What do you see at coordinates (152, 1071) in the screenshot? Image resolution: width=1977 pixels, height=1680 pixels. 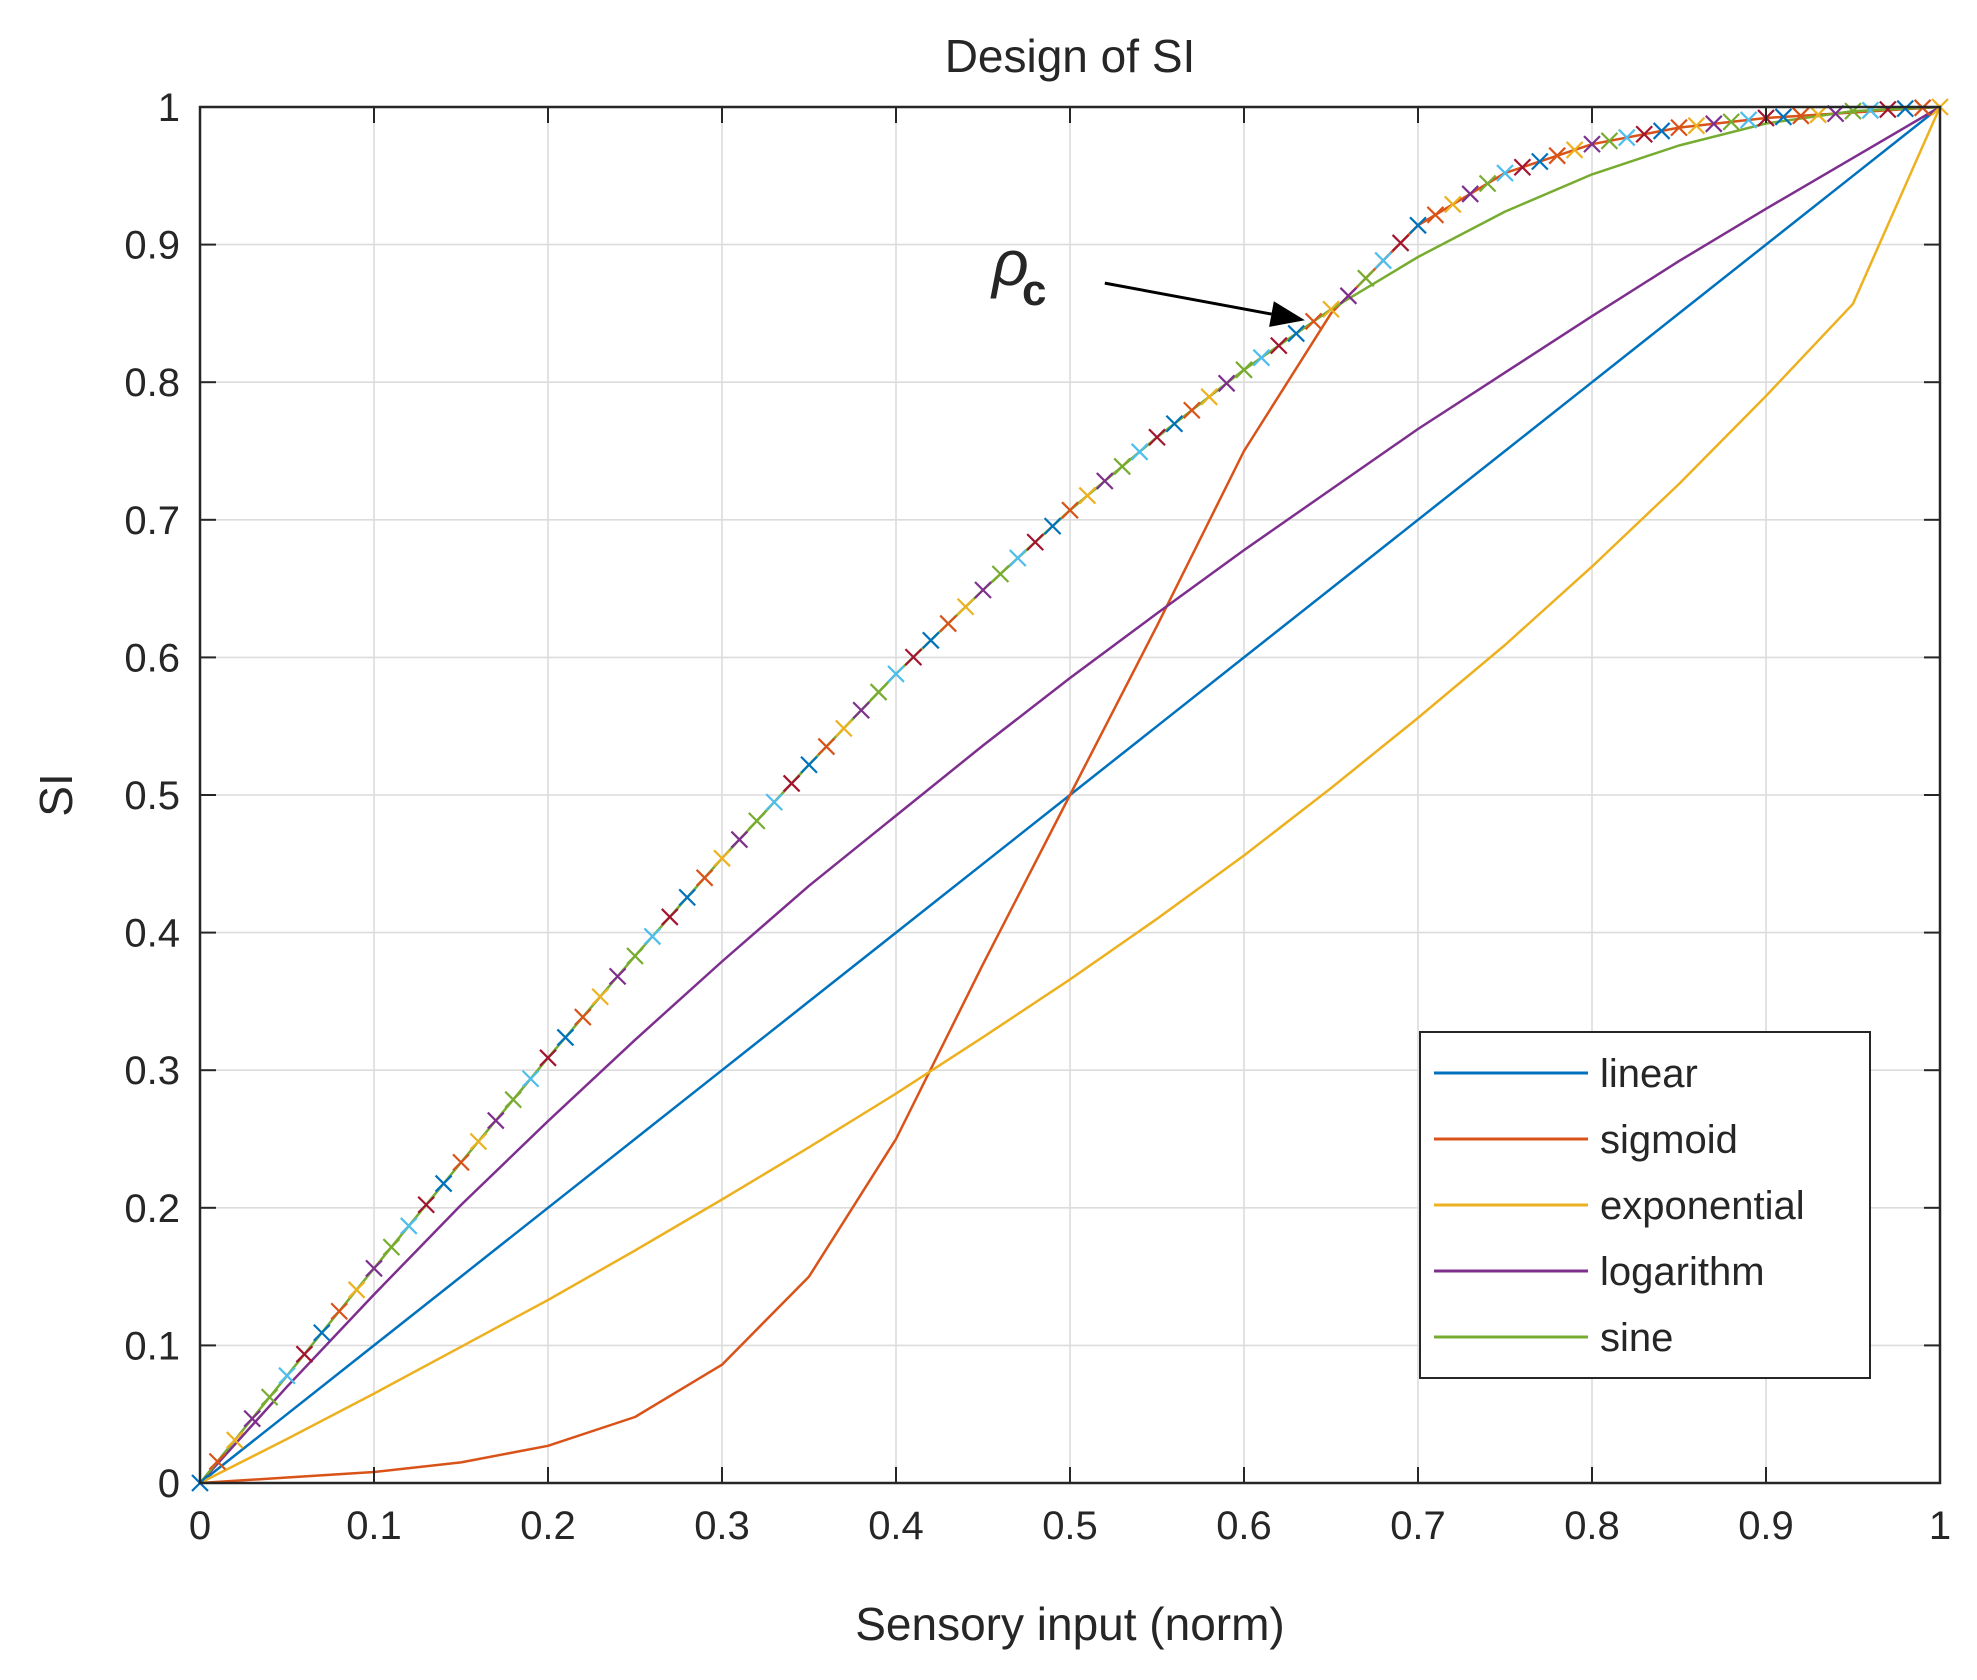 I see `y-tick-label-3: 0.3` at bounding box center [152, 1071].